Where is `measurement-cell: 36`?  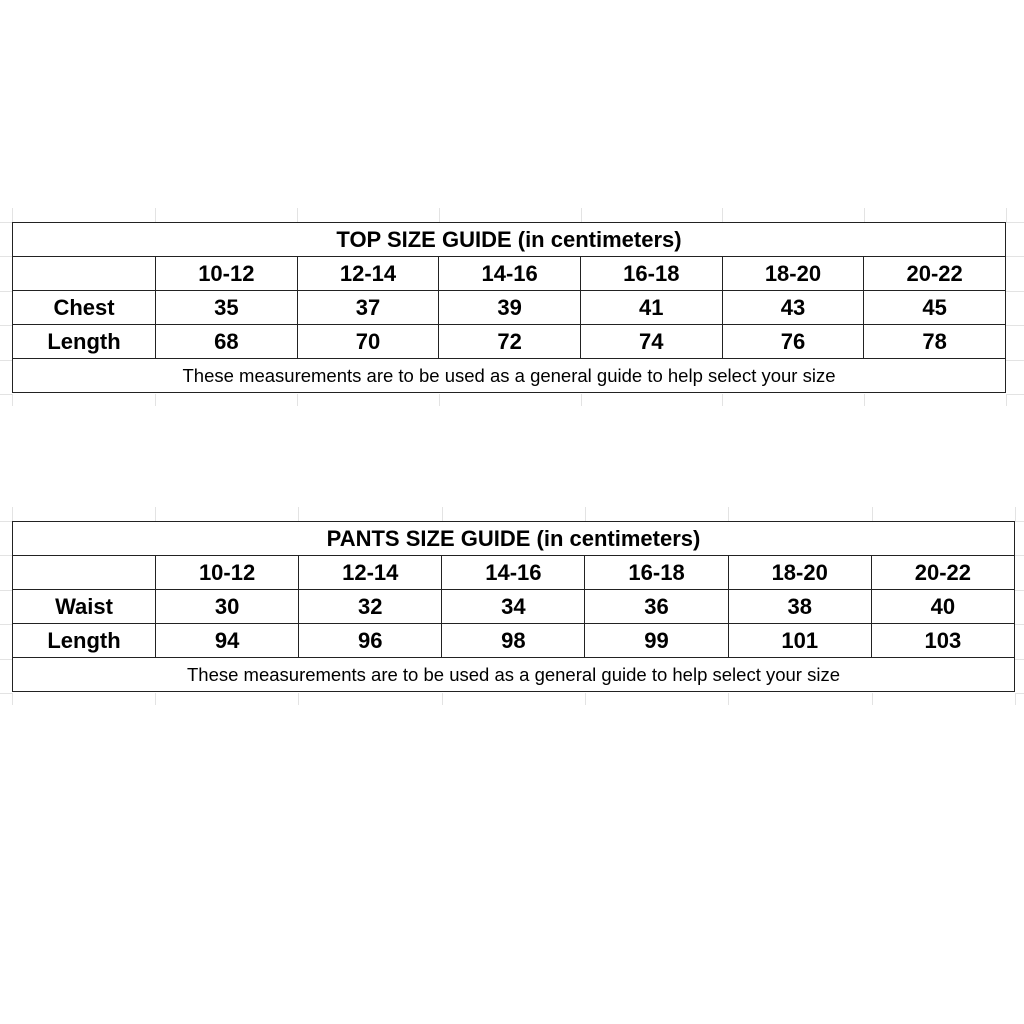 measurement-cell: 36 is located at coordinates (656, 606).